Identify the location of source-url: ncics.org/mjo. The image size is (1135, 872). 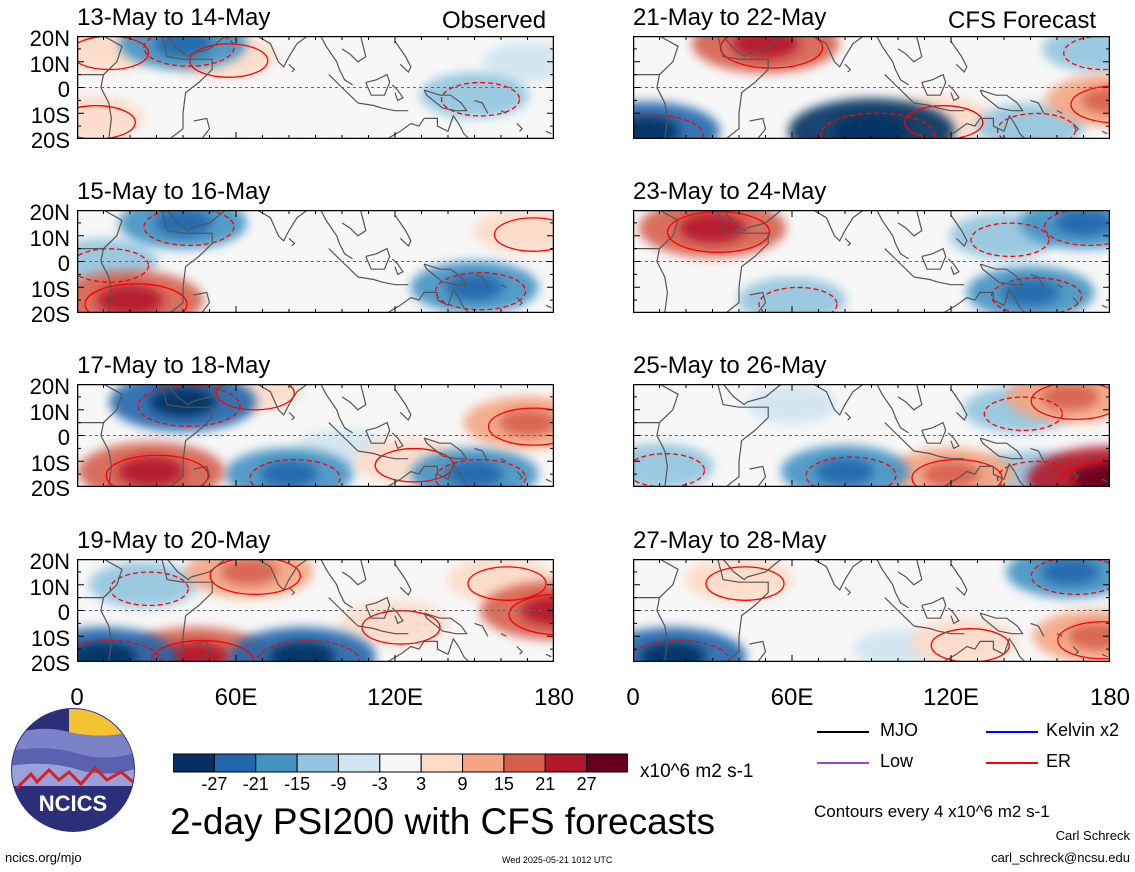
(43, 857).